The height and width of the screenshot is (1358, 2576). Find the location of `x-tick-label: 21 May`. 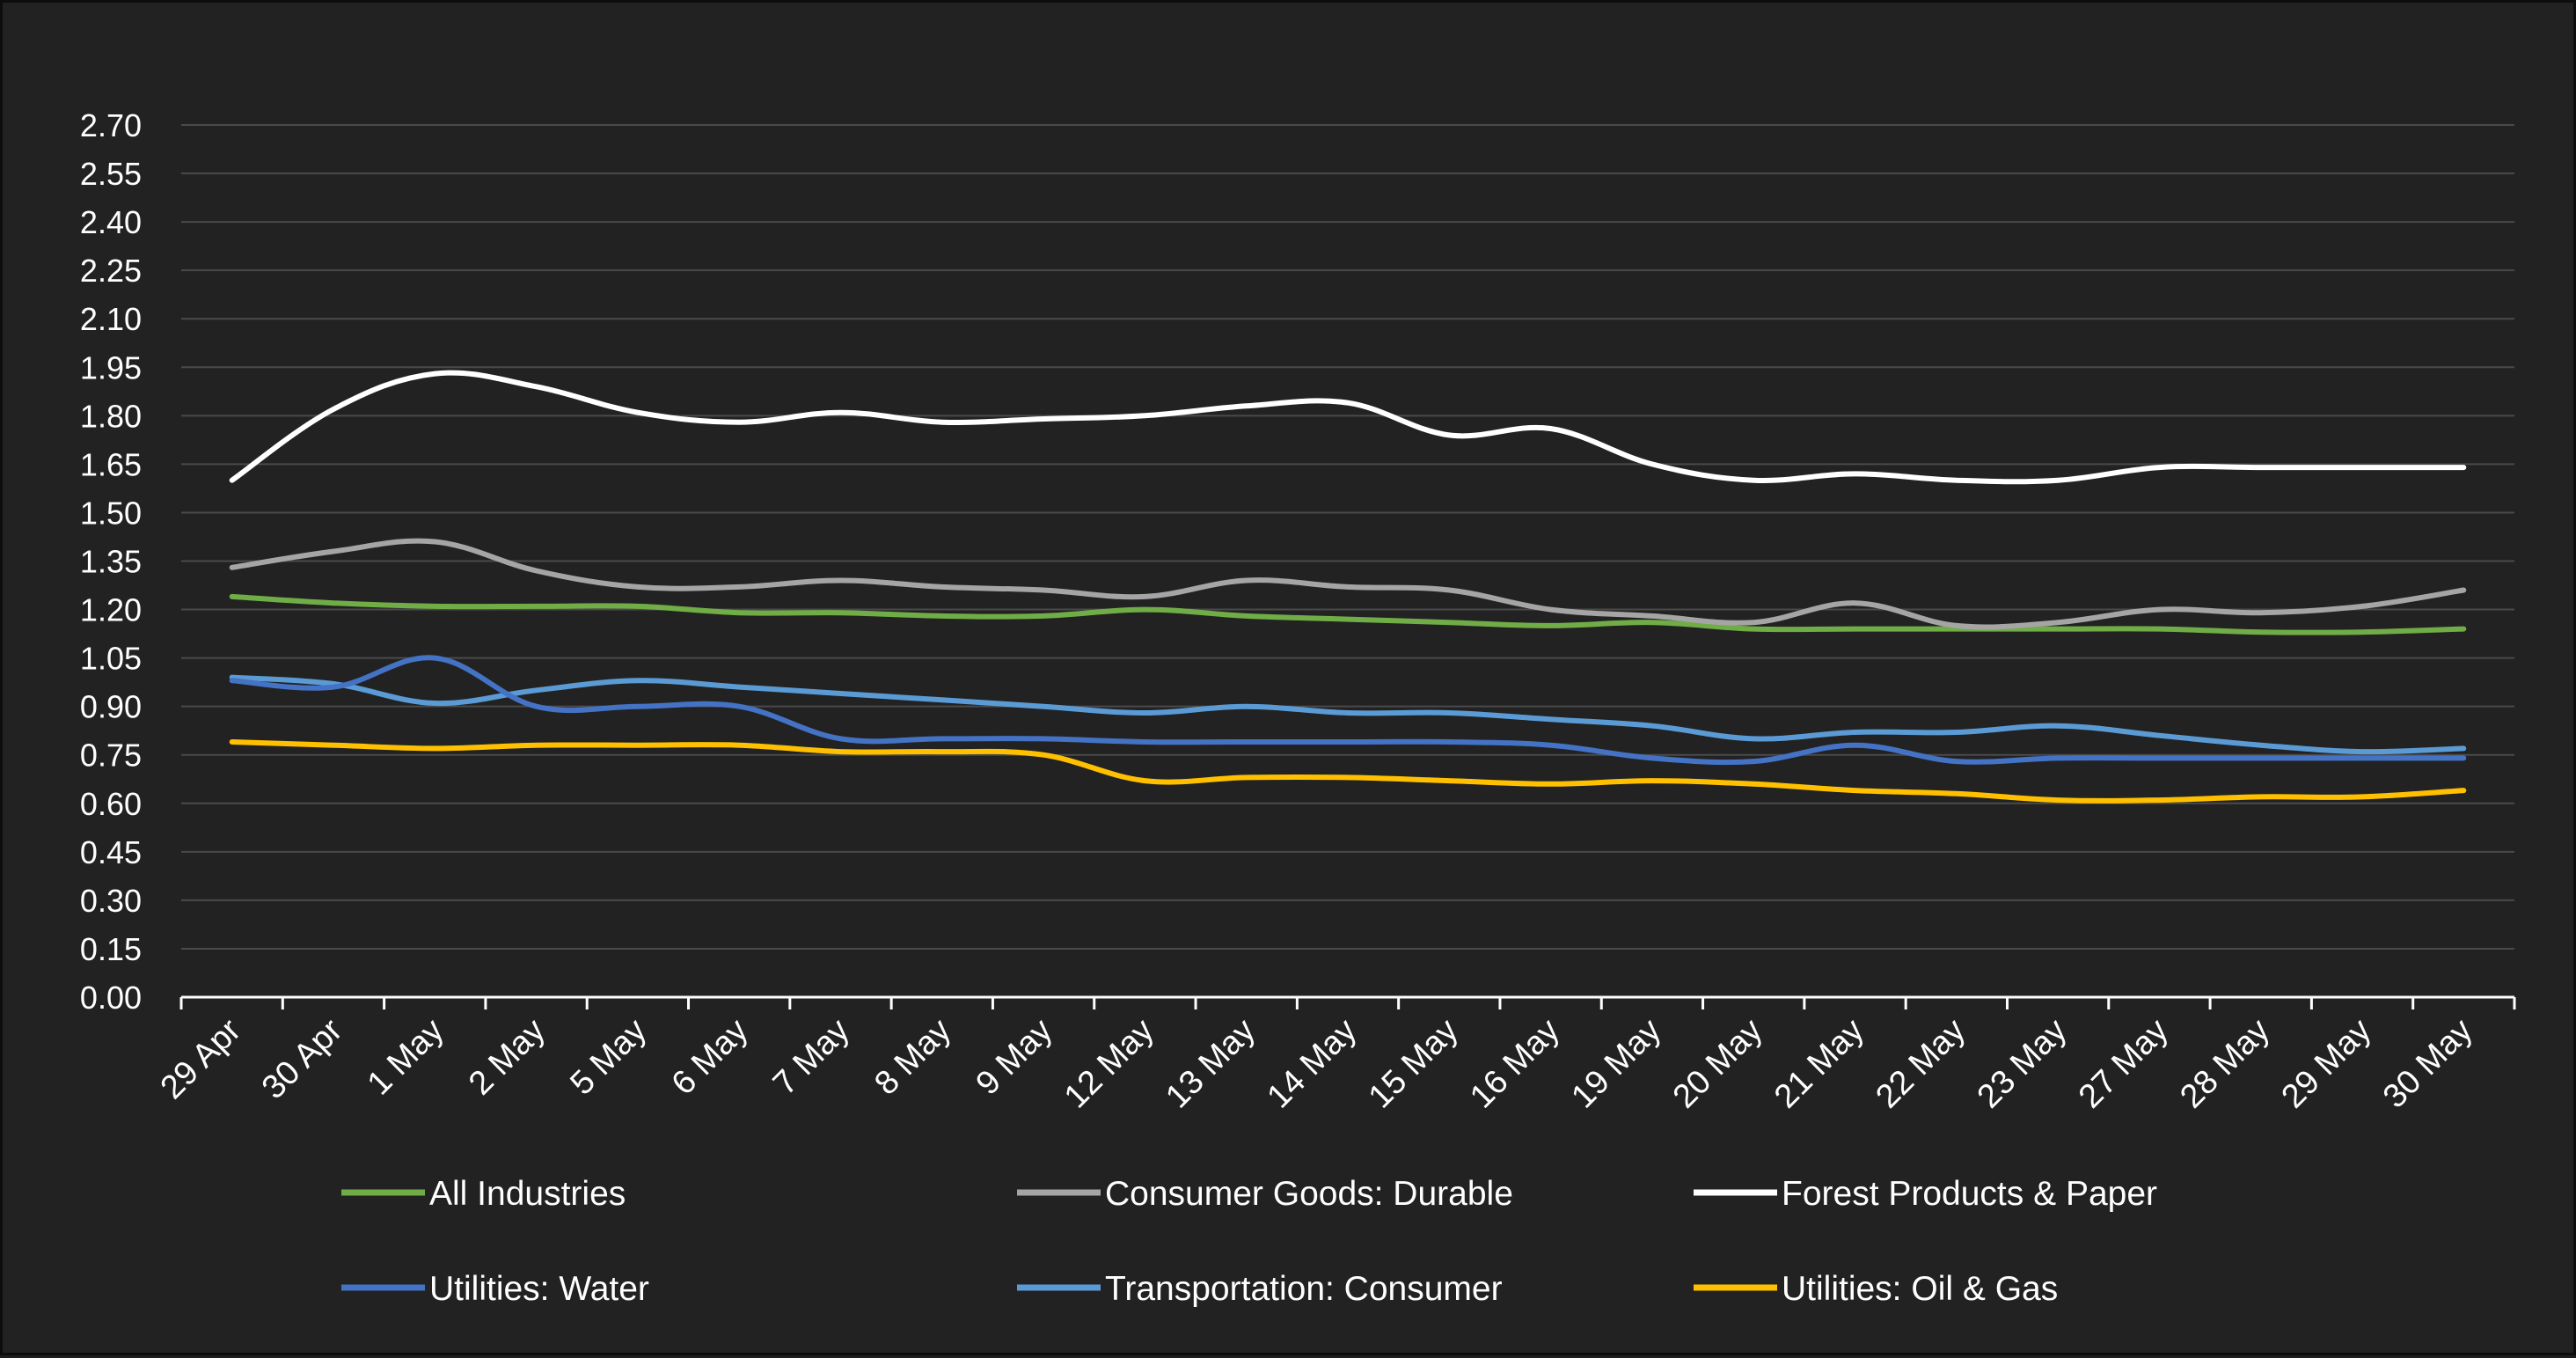

x-tick-label: 21 May is located at coordinates (1819, 1064).